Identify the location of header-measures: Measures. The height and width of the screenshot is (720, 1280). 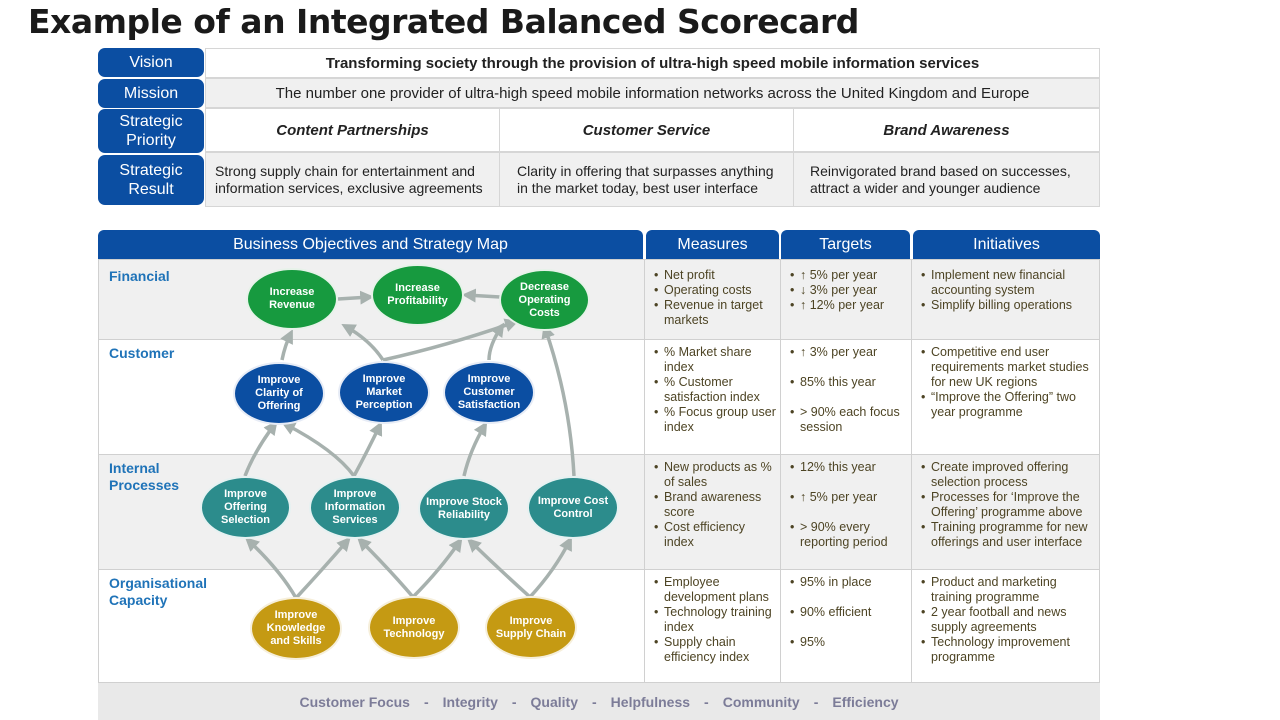
(712, 244).